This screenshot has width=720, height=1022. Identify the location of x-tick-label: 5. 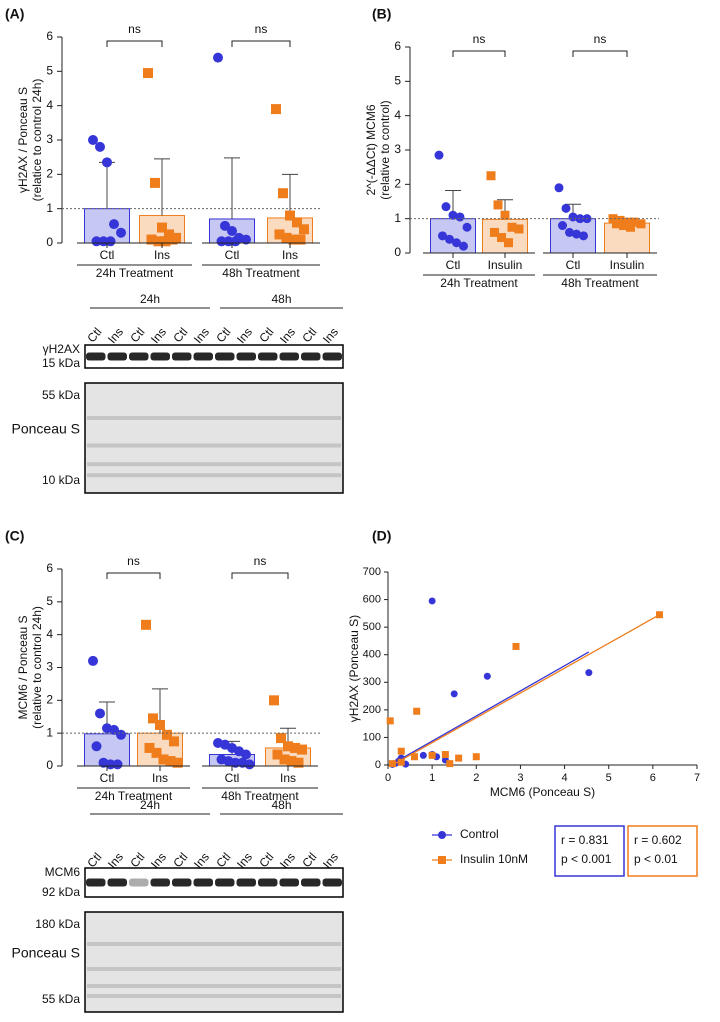
(609, 778).